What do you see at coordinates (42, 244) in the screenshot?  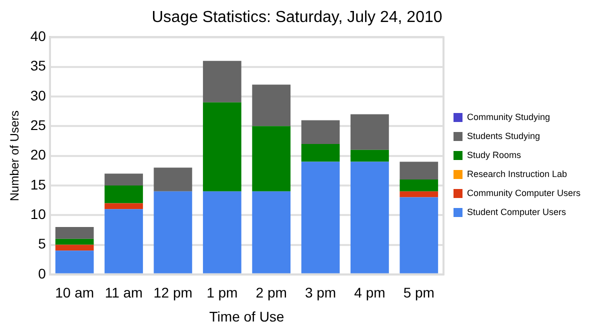 I see `y-tick-label: 5` at bounding box center [42, 244].